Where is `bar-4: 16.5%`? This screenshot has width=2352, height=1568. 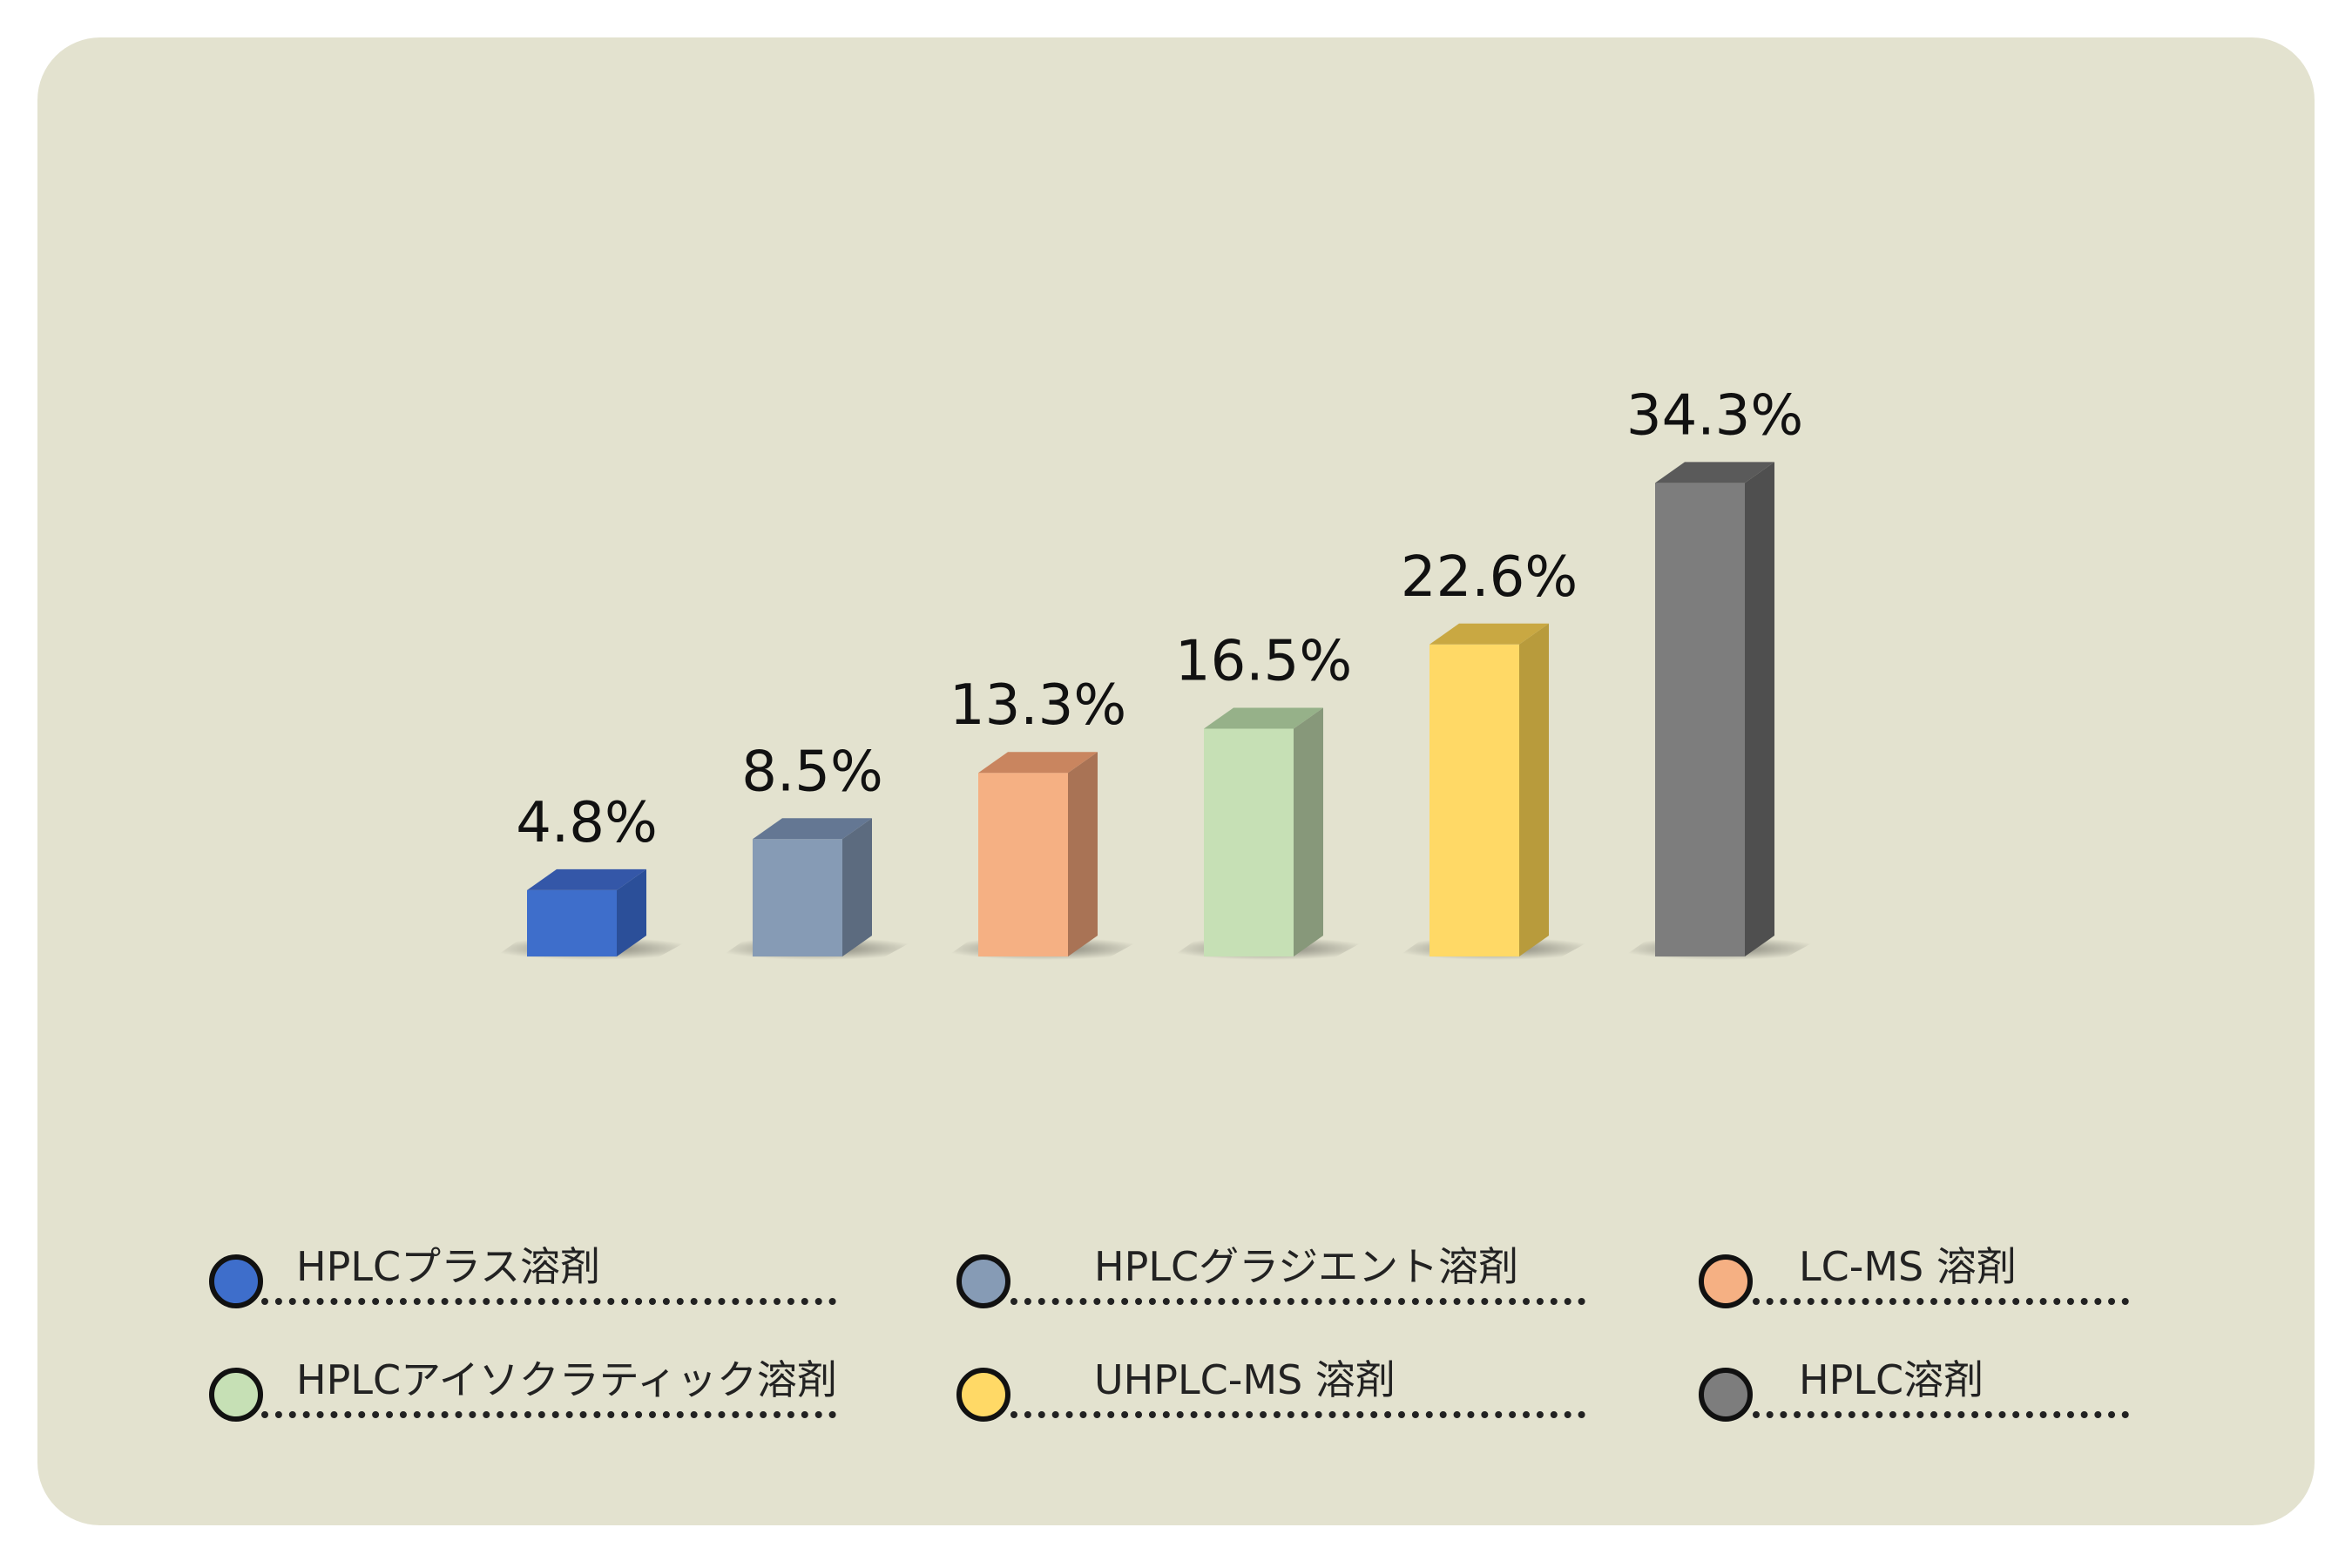 bar-4: 16.5% is located at coordinates (1269, 795).